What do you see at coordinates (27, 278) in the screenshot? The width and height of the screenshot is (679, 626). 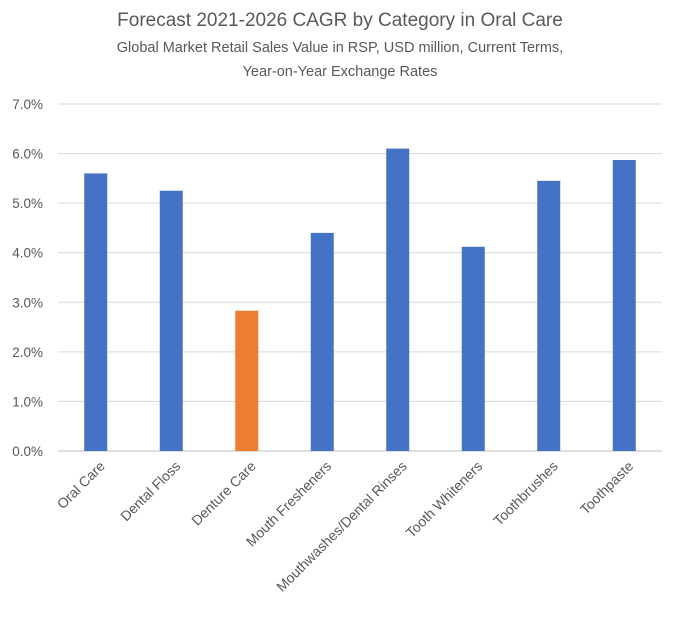 I see `y-axis-tick-labels: 0.0% 1.0% 2.0% 3.0% 4.0% 5.0% 6.0% 7.0%` at bounding box center [27, 278].